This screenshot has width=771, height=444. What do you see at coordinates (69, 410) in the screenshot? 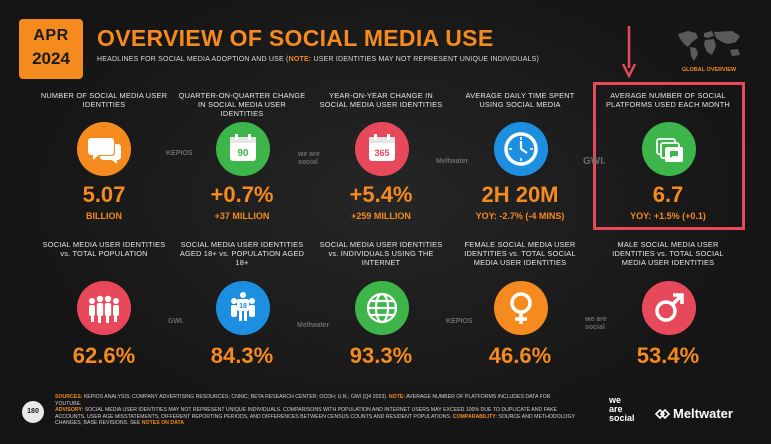
I see `advisory-heading: ADVISORY:` at bounding box center [69, 410].